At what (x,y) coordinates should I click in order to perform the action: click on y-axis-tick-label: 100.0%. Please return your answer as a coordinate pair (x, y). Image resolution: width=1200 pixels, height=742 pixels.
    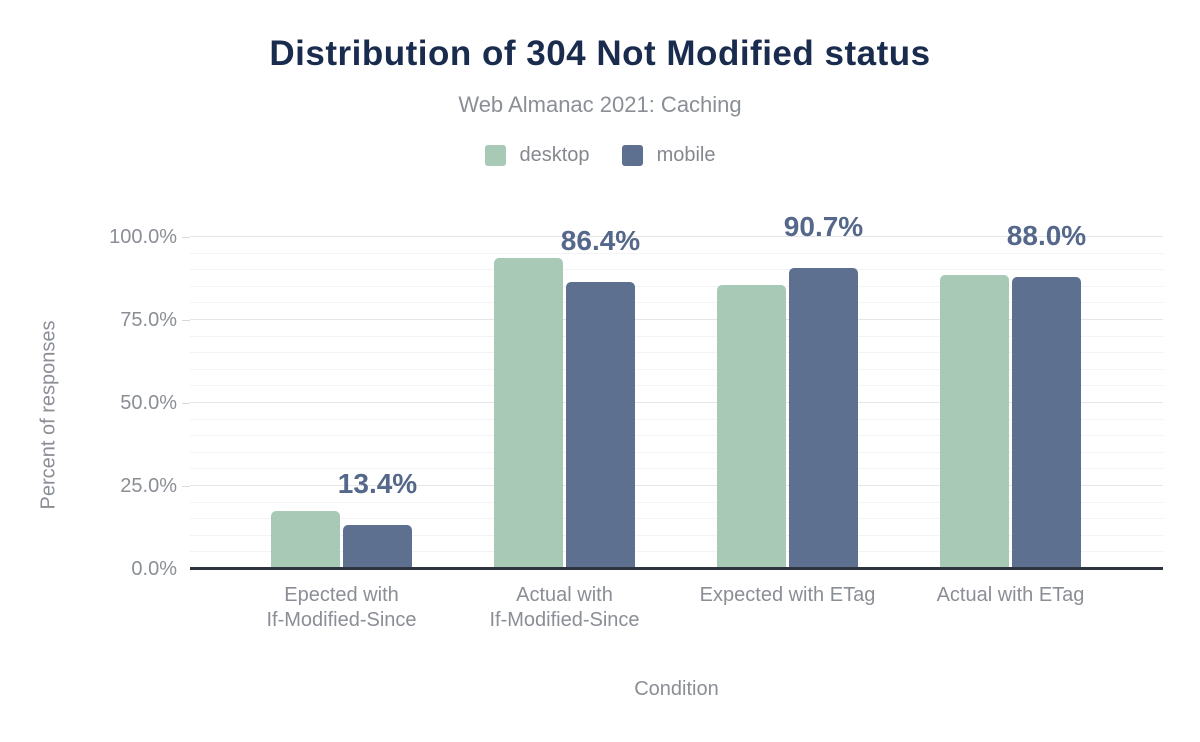
    Looking at the image, I should click on (143, 237).